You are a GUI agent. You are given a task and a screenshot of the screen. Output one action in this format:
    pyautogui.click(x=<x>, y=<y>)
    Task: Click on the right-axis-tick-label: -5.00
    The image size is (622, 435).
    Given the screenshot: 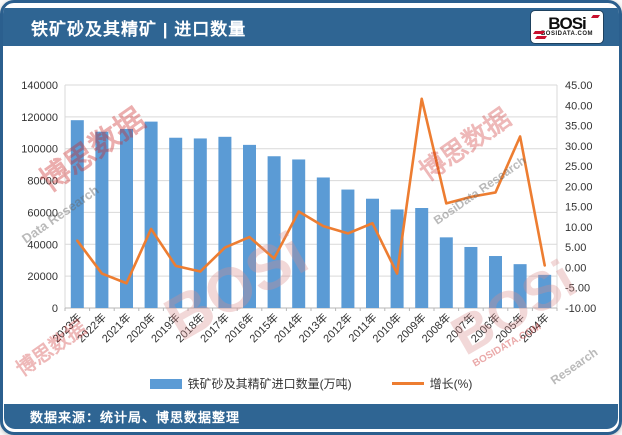 What is the action you would take?
    pyautogui.click(x=577, y=289)
    